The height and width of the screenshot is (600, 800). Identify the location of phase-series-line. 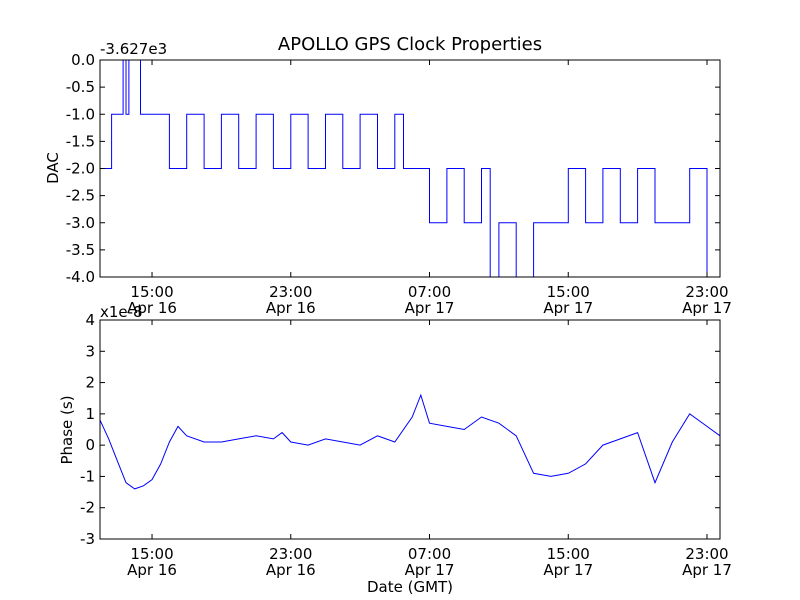
(410, 441).